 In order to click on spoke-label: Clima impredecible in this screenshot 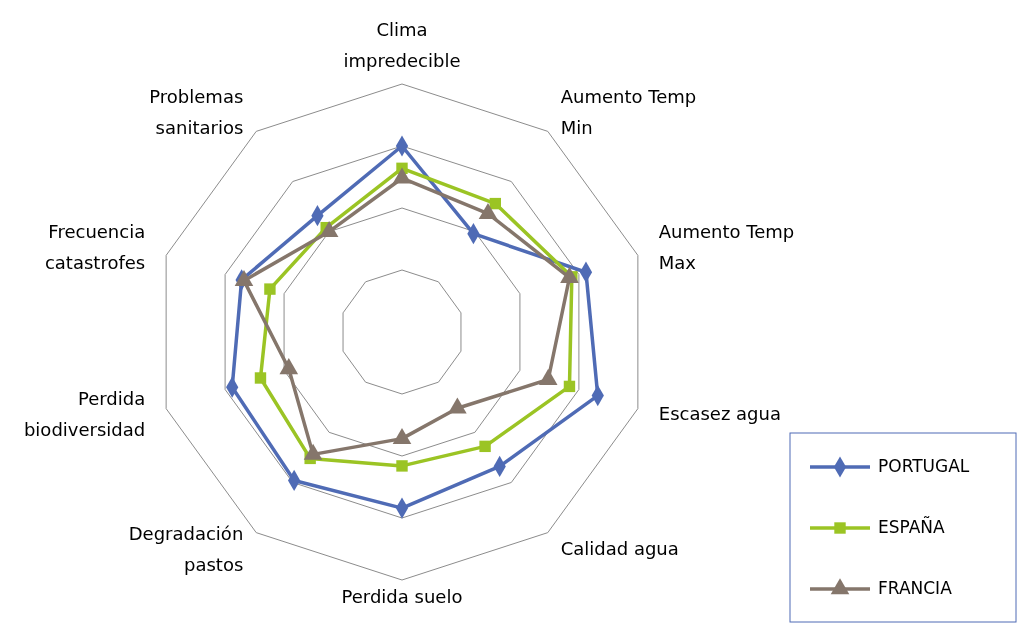, I will do `click(402, 45)`.